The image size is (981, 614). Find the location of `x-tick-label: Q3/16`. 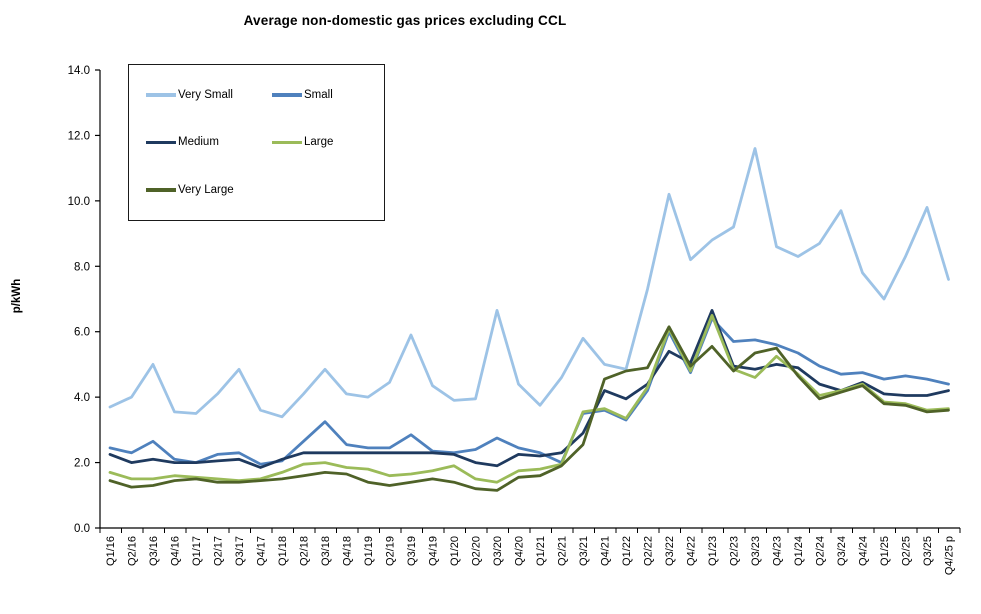

x-tick-label: Q3/16 is located at coordinates (154, 551).